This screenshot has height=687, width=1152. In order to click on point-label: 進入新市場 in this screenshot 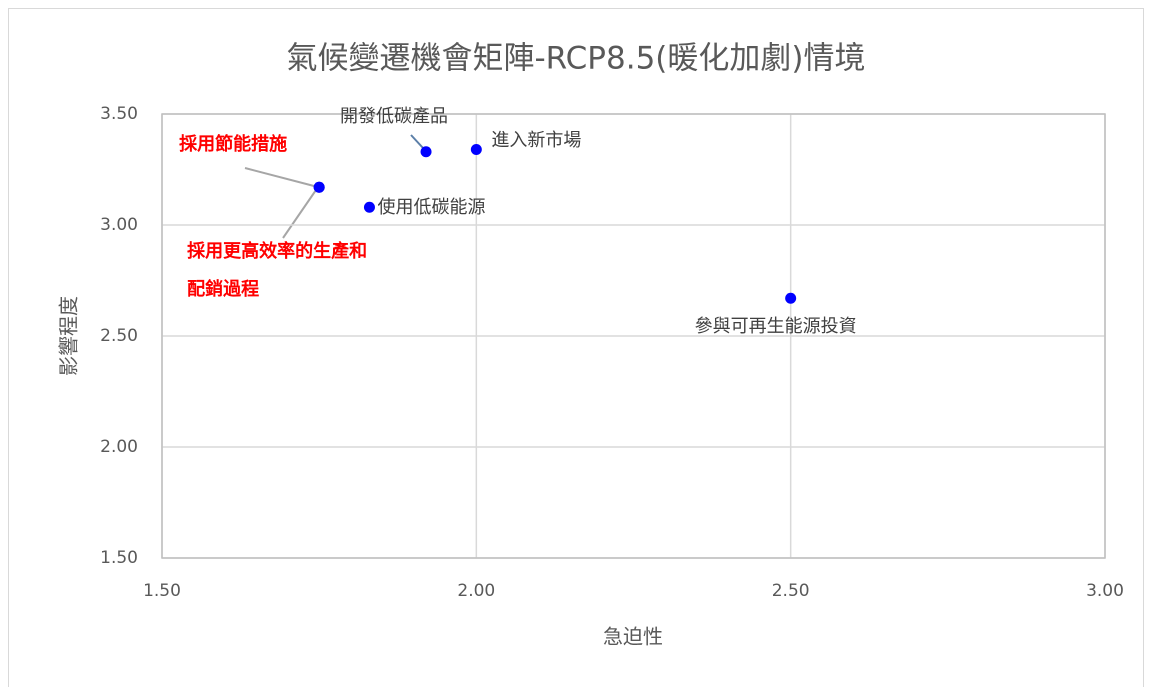, I will do `click(536, 140)`.